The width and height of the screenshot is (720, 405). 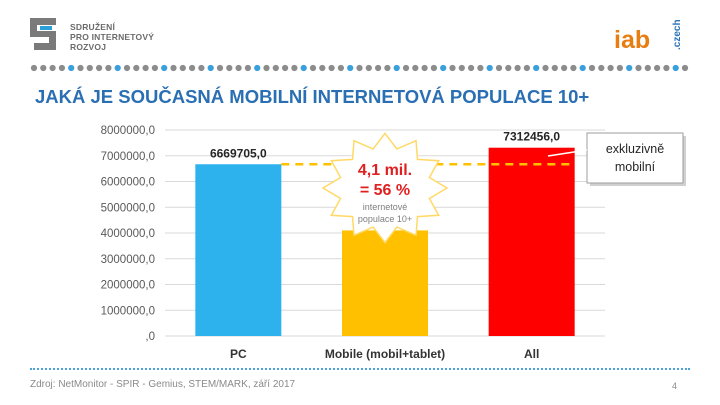 What do you see at coordinates (635, 149) in the screenshot?
I see `note-line-1: exkluzivně` at bounding box center [635, 149].